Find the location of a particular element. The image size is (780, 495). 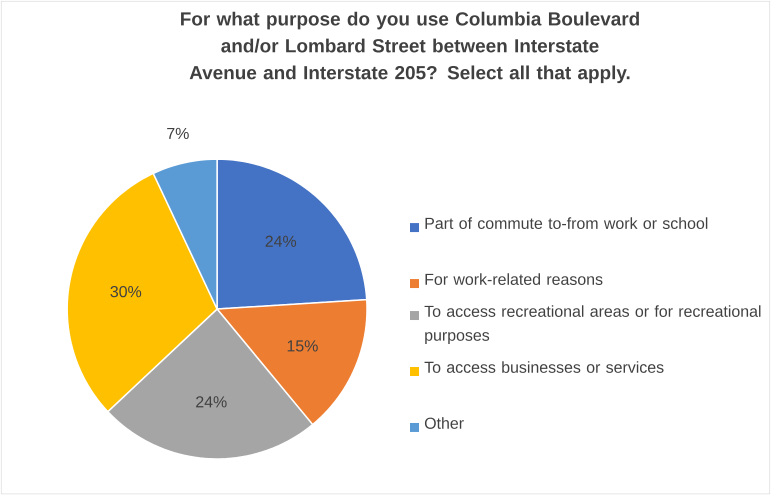

legend-label: For work-related reasons is located at coordinates (514, 279).